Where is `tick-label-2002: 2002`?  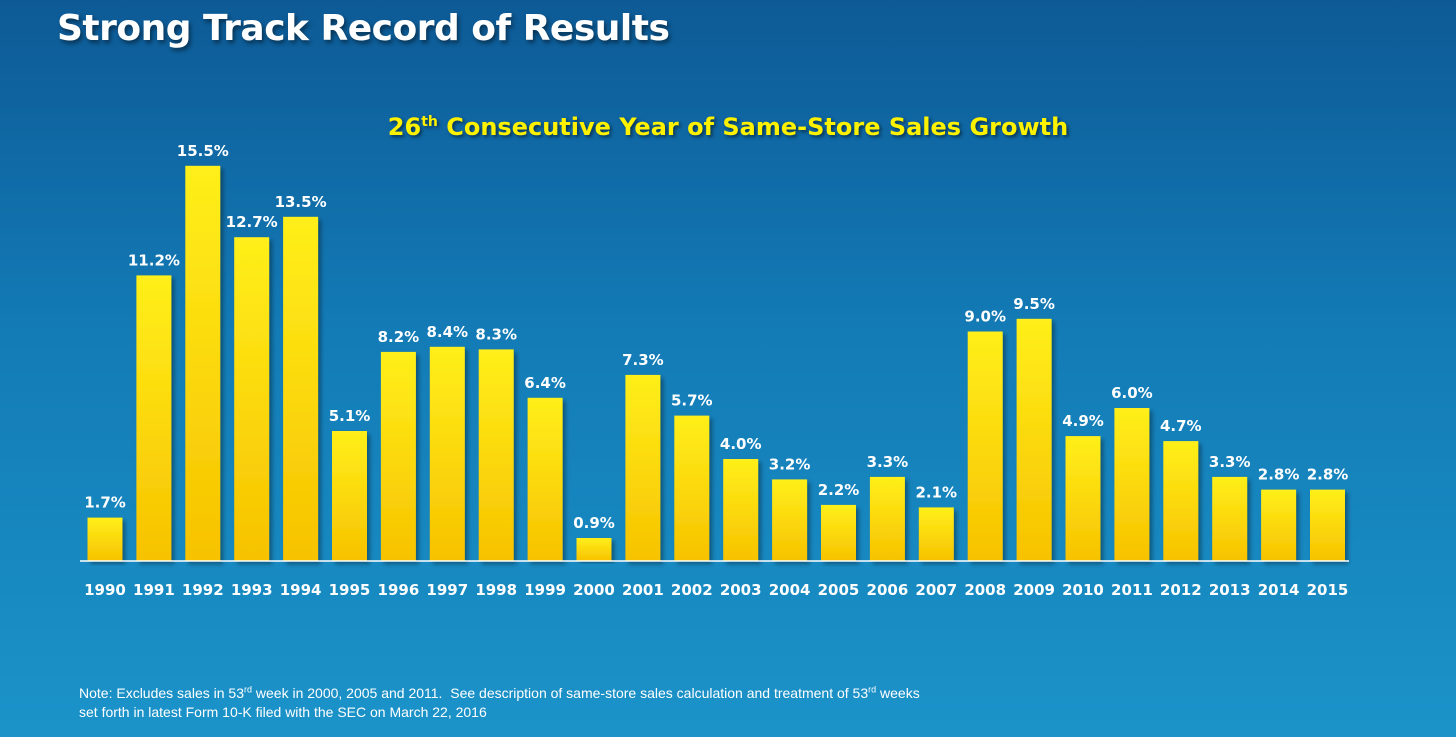 tick-label-2002: 2002 is located at coordinates (692, 590).